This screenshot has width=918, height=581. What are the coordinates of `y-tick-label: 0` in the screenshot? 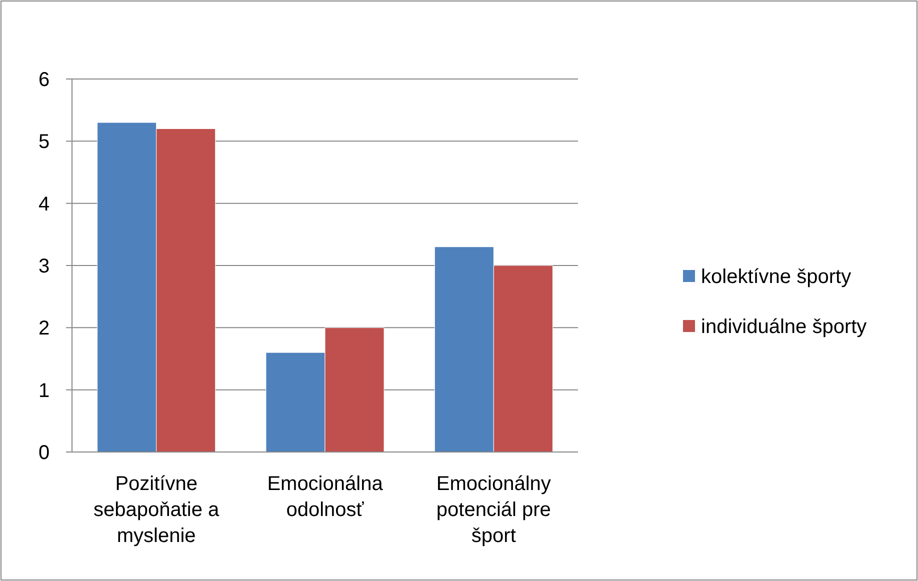 It's located at (44, 453).